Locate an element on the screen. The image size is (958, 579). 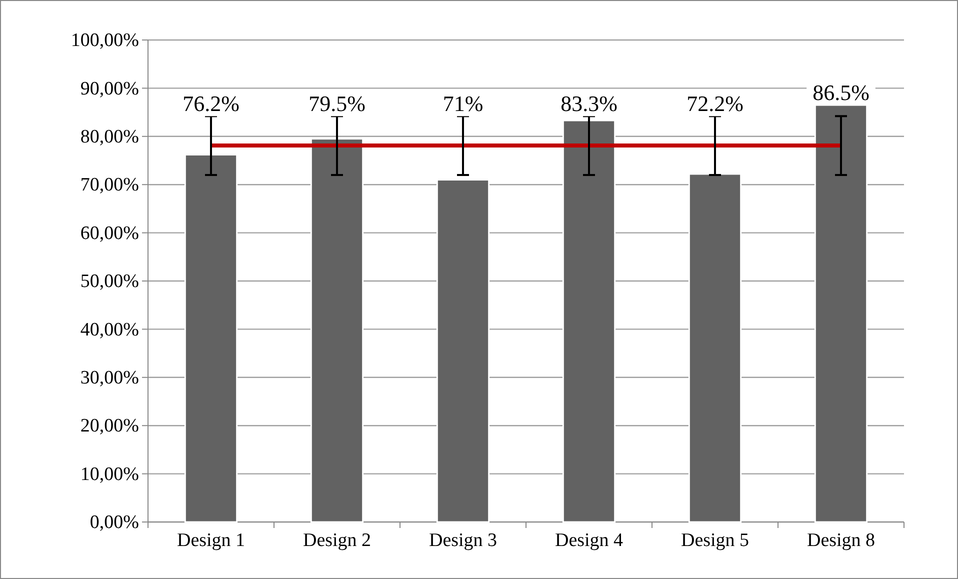
x-tick-label: Design 5 is located at coordinates (715, 540).